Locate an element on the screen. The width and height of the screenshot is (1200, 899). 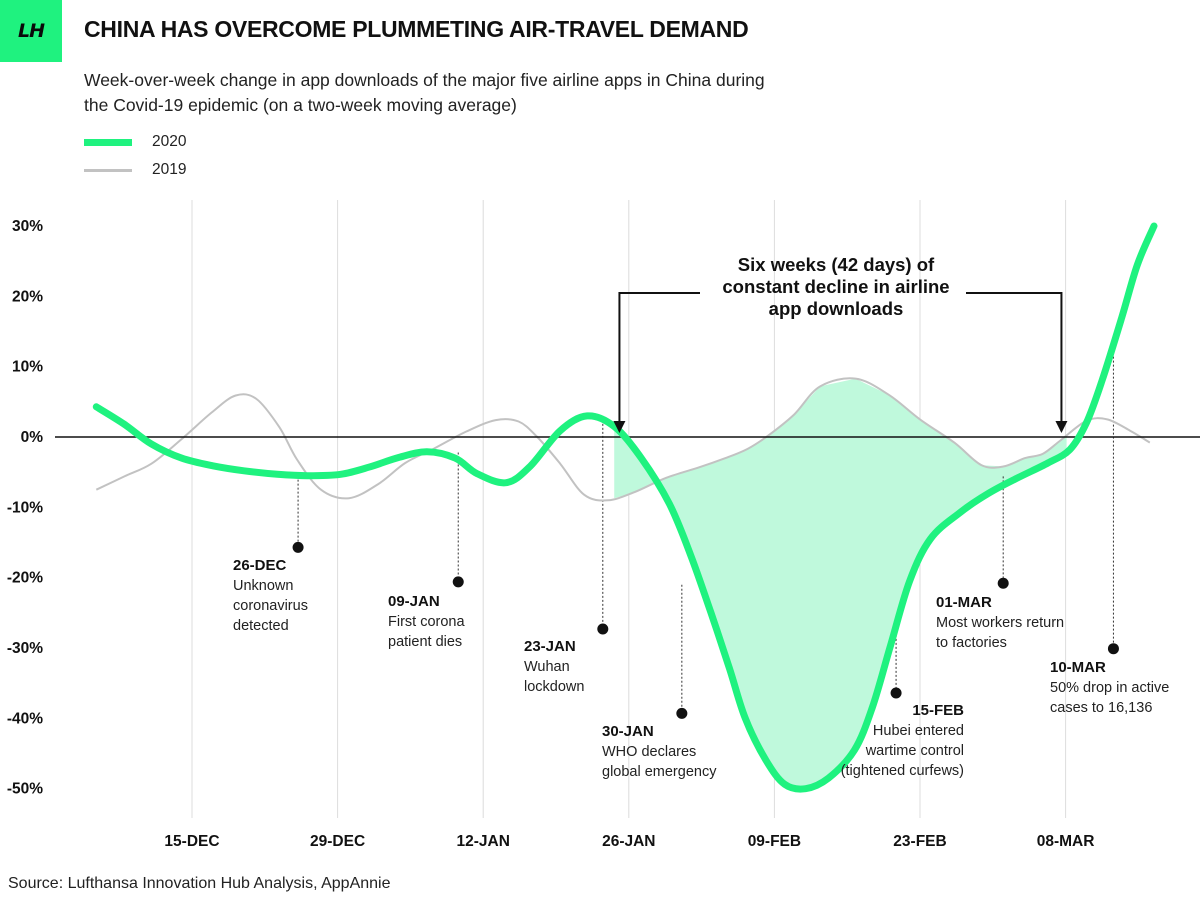
event-date-label: 01-MAR is located at coordinates (964, 602).